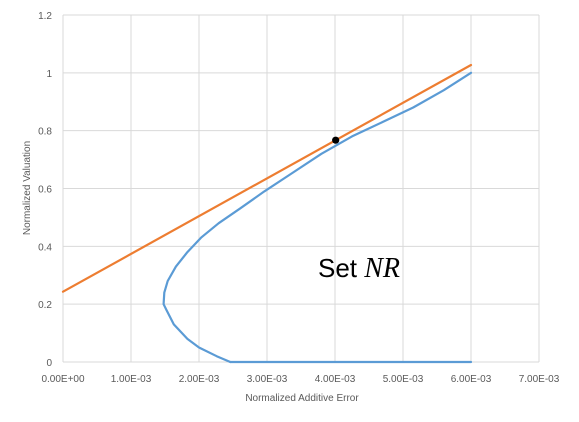 This screenshot has width=579, height=422. I want to click on y-tick-label: 0.8, so click(45, 132).